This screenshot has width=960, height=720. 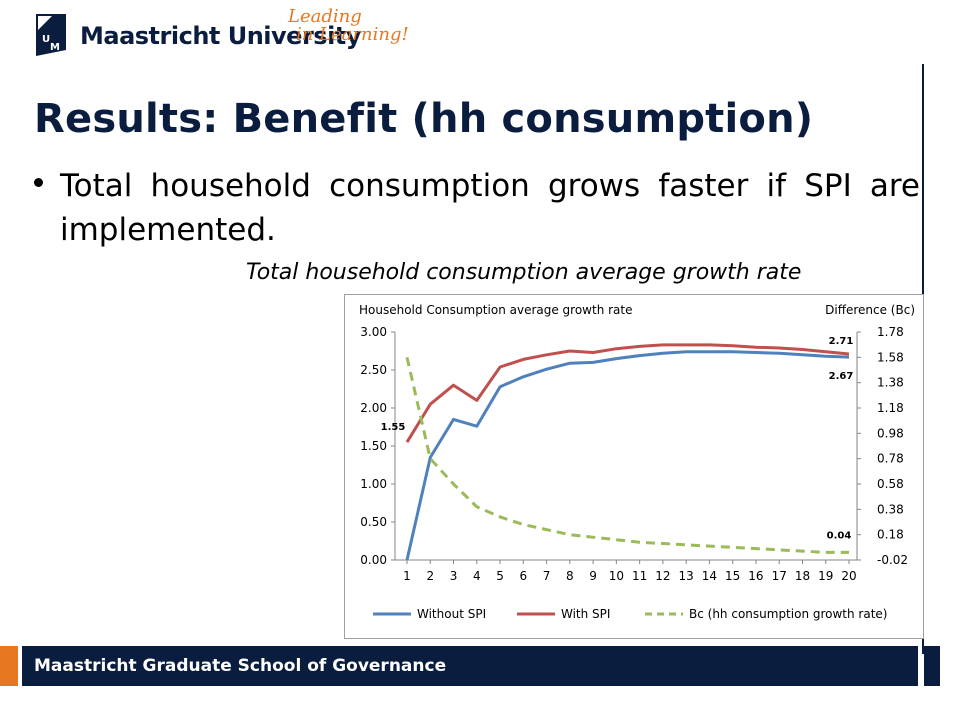 What do you see at coordinates (779, 576) in the screenshot?
I see `x-tick-label: 17` at bounding box center [779, 576].